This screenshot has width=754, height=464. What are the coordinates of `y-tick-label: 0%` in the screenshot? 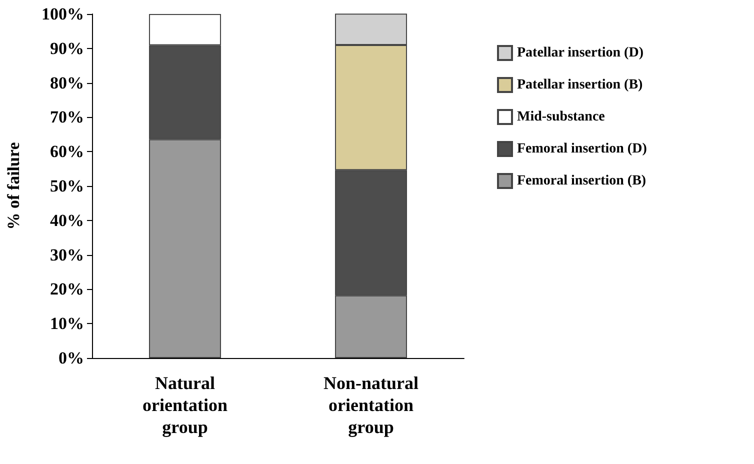 It's located at (71, 358).